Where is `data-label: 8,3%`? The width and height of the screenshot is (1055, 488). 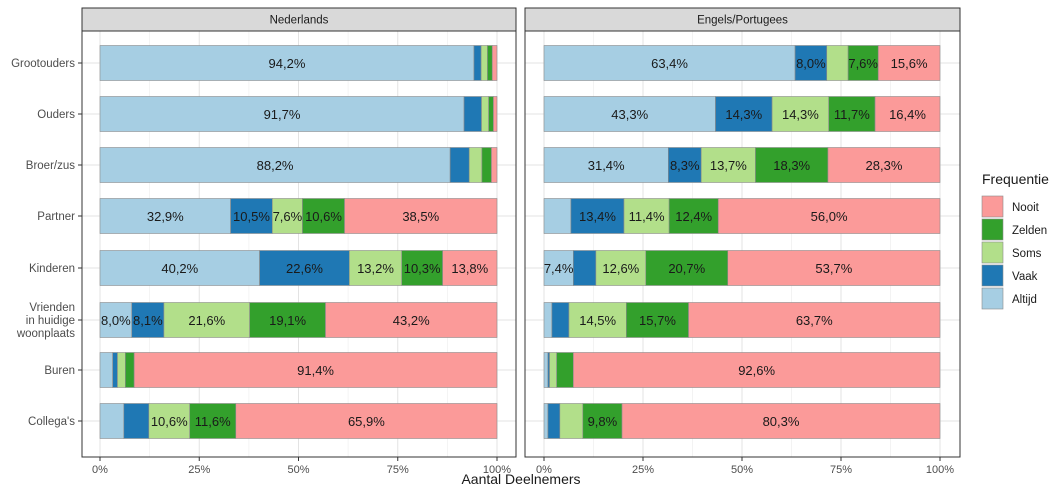
data-label: 8,3% is located at coordinates (685, 165).